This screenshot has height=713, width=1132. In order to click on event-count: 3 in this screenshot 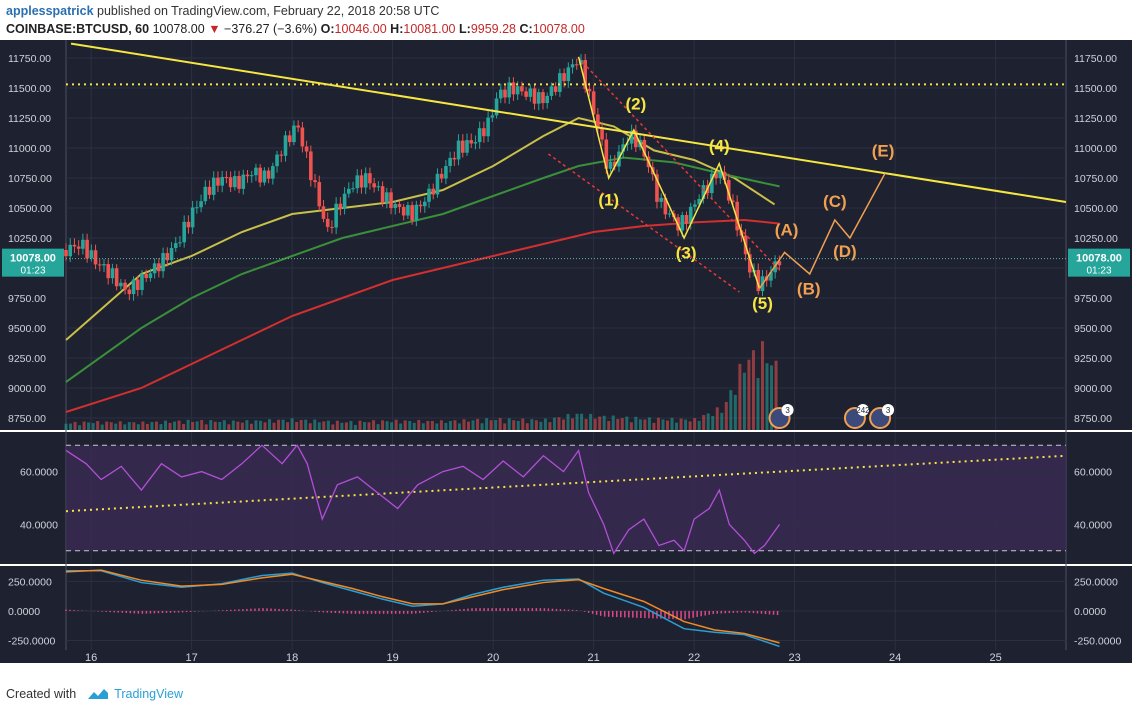, I will do `click(888, 410)`.